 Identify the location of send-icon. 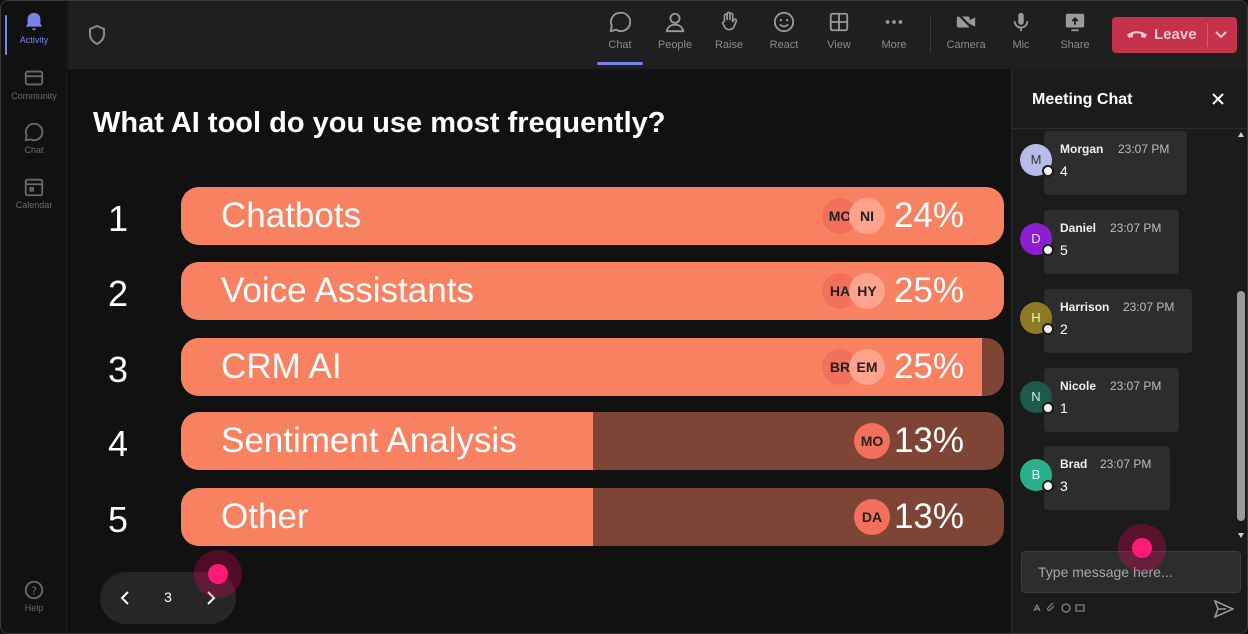
(1224, 609).